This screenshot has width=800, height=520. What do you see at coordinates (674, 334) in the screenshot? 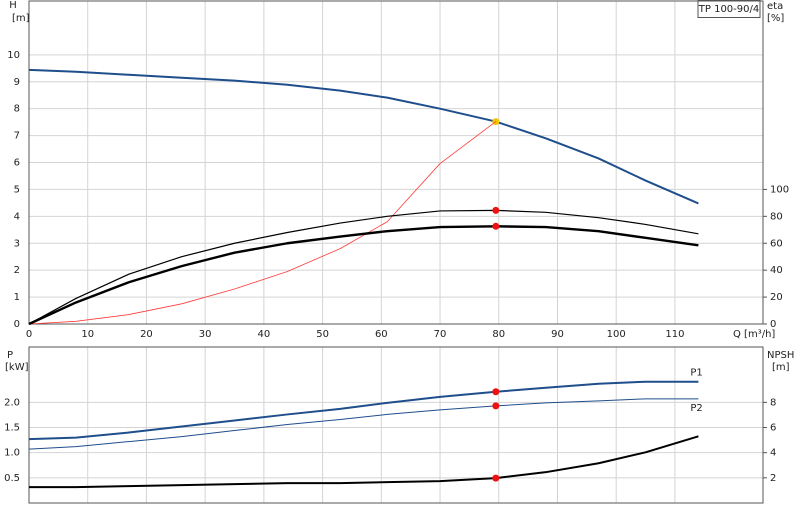
I see `x-tick-label: 110` at bounding box center [674, 334].